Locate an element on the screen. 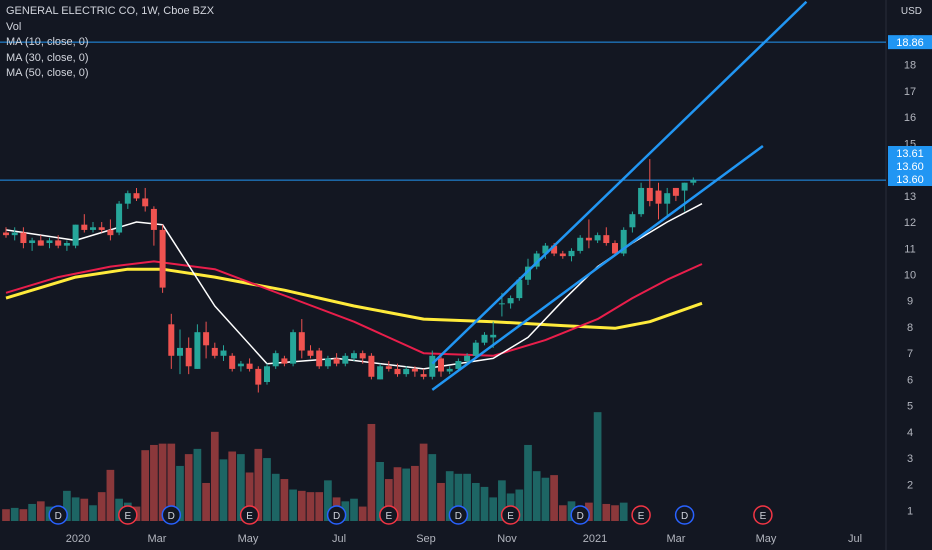  badge-bg is located at coordinates (910, 153).